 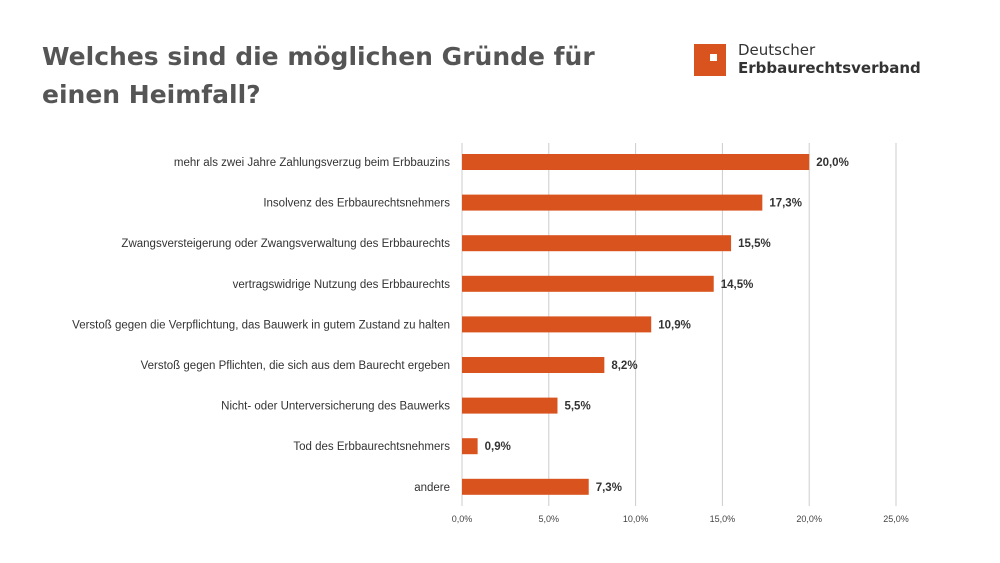 What do you see at coordinates (785, 204) in the screenshot?
I see `data-label: 17,3%` at bounding box center [785, 204].